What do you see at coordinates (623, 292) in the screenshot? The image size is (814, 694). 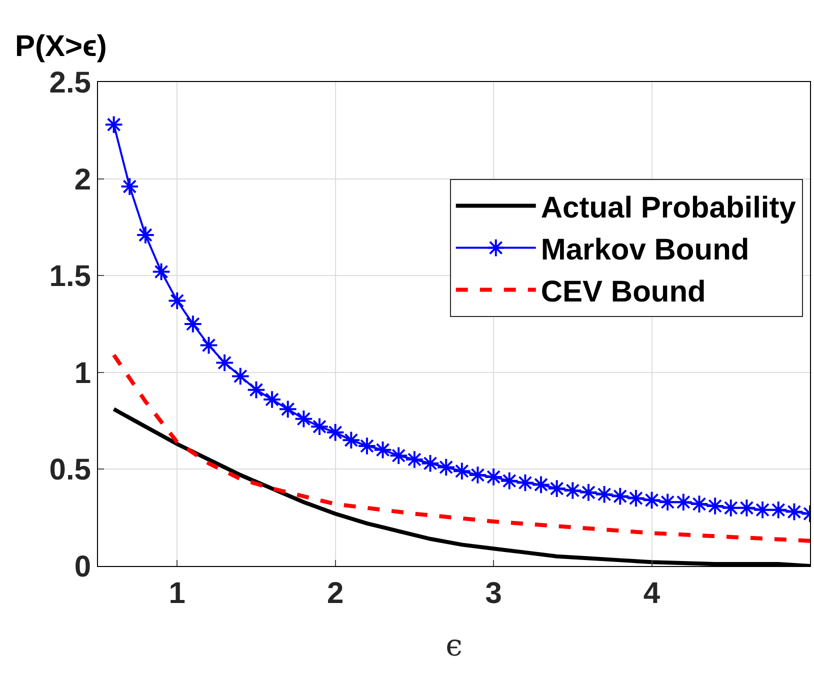 I see `legend-label: CEV Bound` at bounding box center [623, 292].